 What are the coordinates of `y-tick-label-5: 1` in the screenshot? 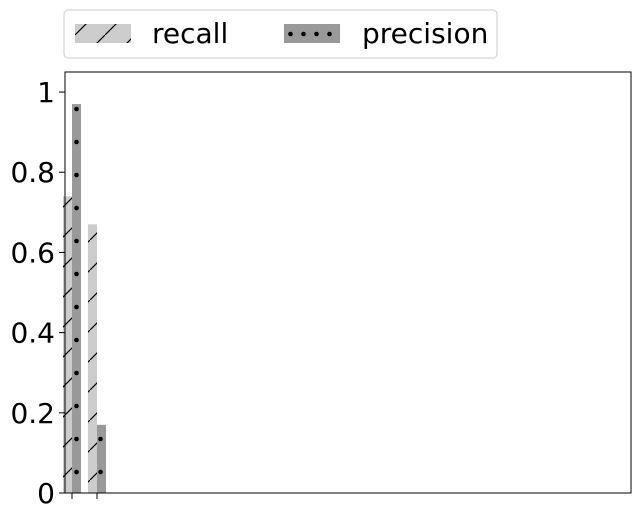 It's located at (46, 92).